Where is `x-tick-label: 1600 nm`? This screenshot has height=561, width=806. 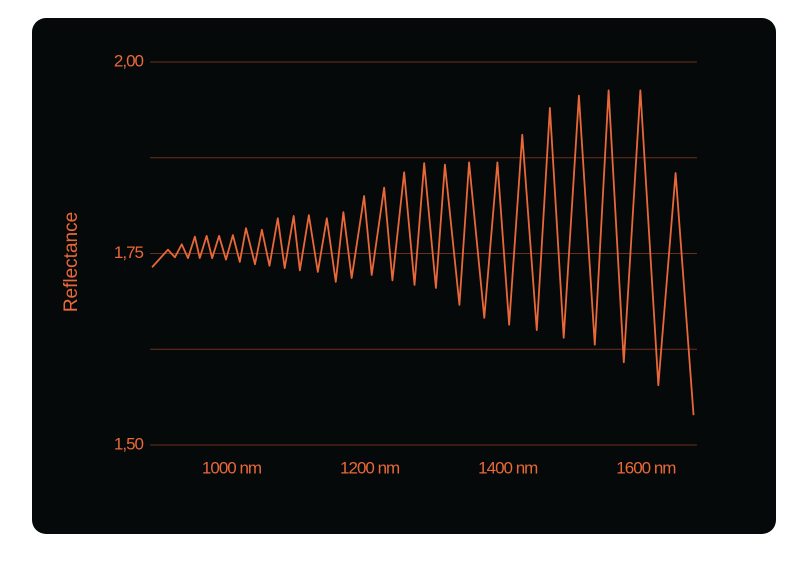 x-tick-label: 1600 nm is located at coordinates (646, 467).